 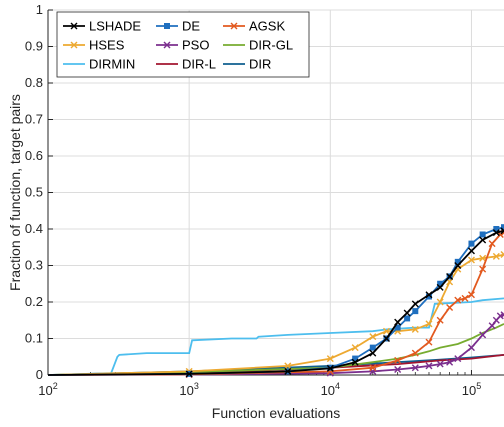 What do you see at coordinates (271, 45) in the screenshot?
I see `legend-label: DIR-GL` at bounding box center [271, 45].